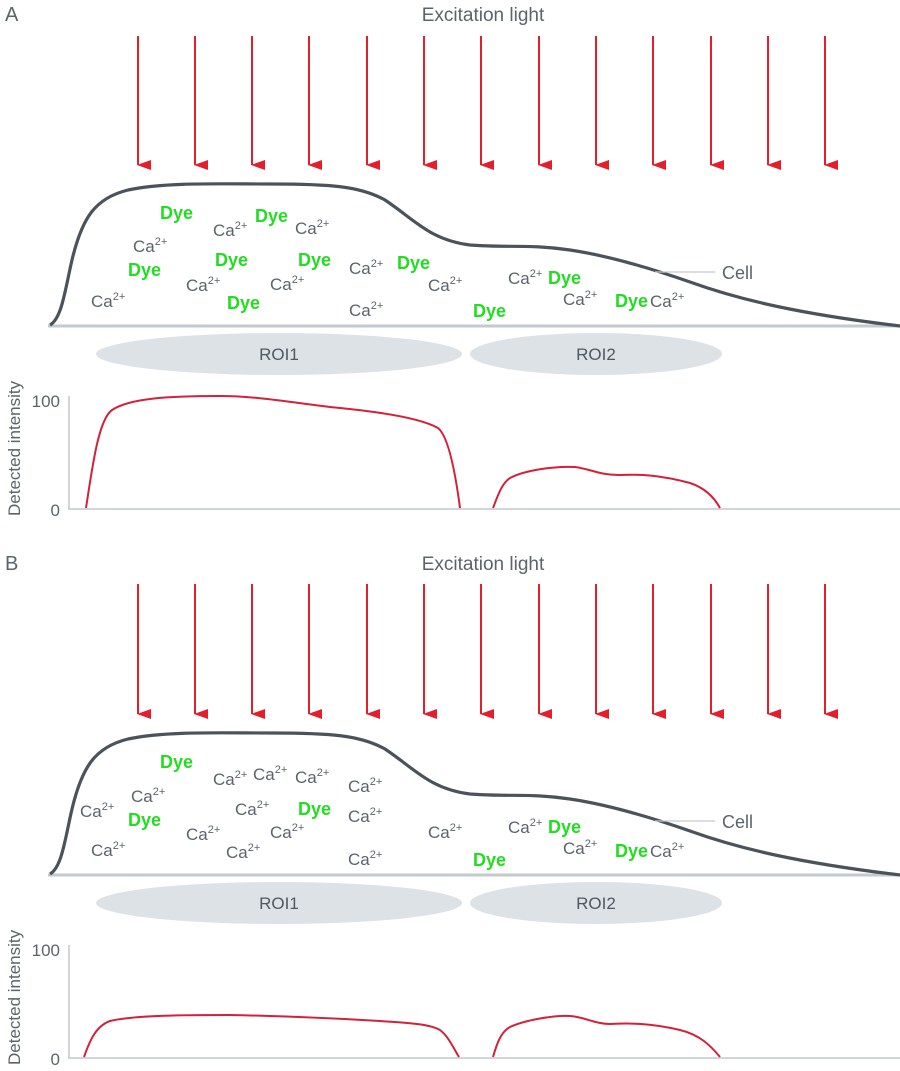 The width and height of the screenshot is (900, 1071). I want to click on intensity-chart-b: 100 0 Detected intensity, so click(452, 999).